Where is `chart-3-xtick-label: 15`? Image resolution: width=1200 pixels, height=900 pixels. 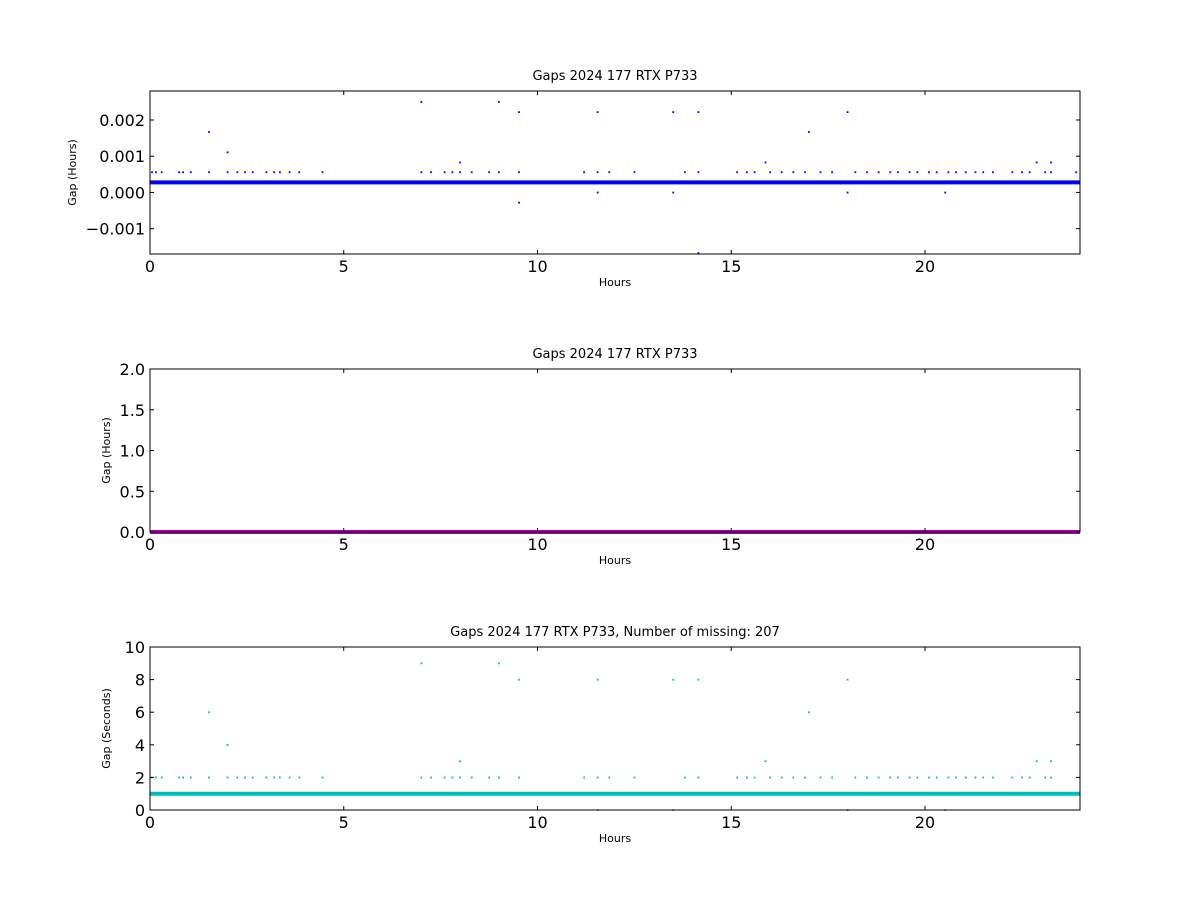
chart-3-xtick-label: 15 is located at coordinates (731, 822).